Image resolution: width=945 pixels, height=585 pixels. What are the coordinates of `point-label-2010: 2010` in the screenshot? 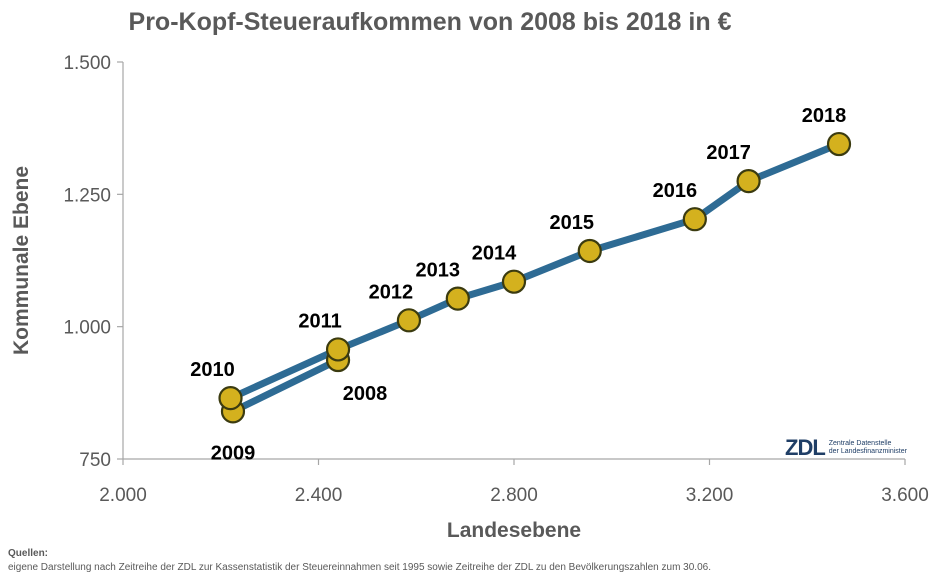 It's located at (212, 370).